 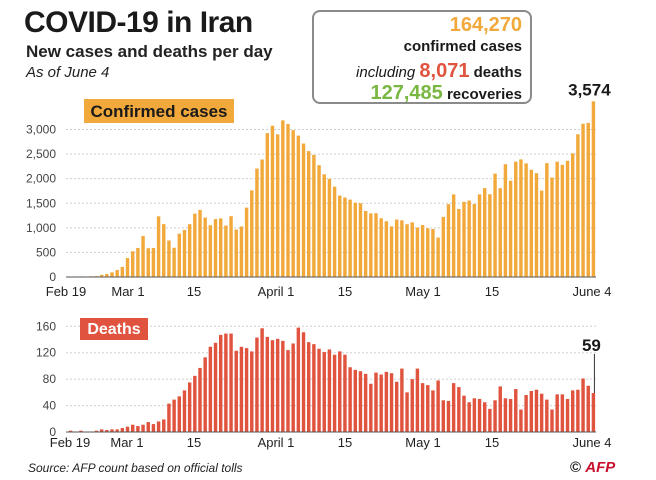 I want to click on recoveries-total: 127,485, so click(x=406, y=93).